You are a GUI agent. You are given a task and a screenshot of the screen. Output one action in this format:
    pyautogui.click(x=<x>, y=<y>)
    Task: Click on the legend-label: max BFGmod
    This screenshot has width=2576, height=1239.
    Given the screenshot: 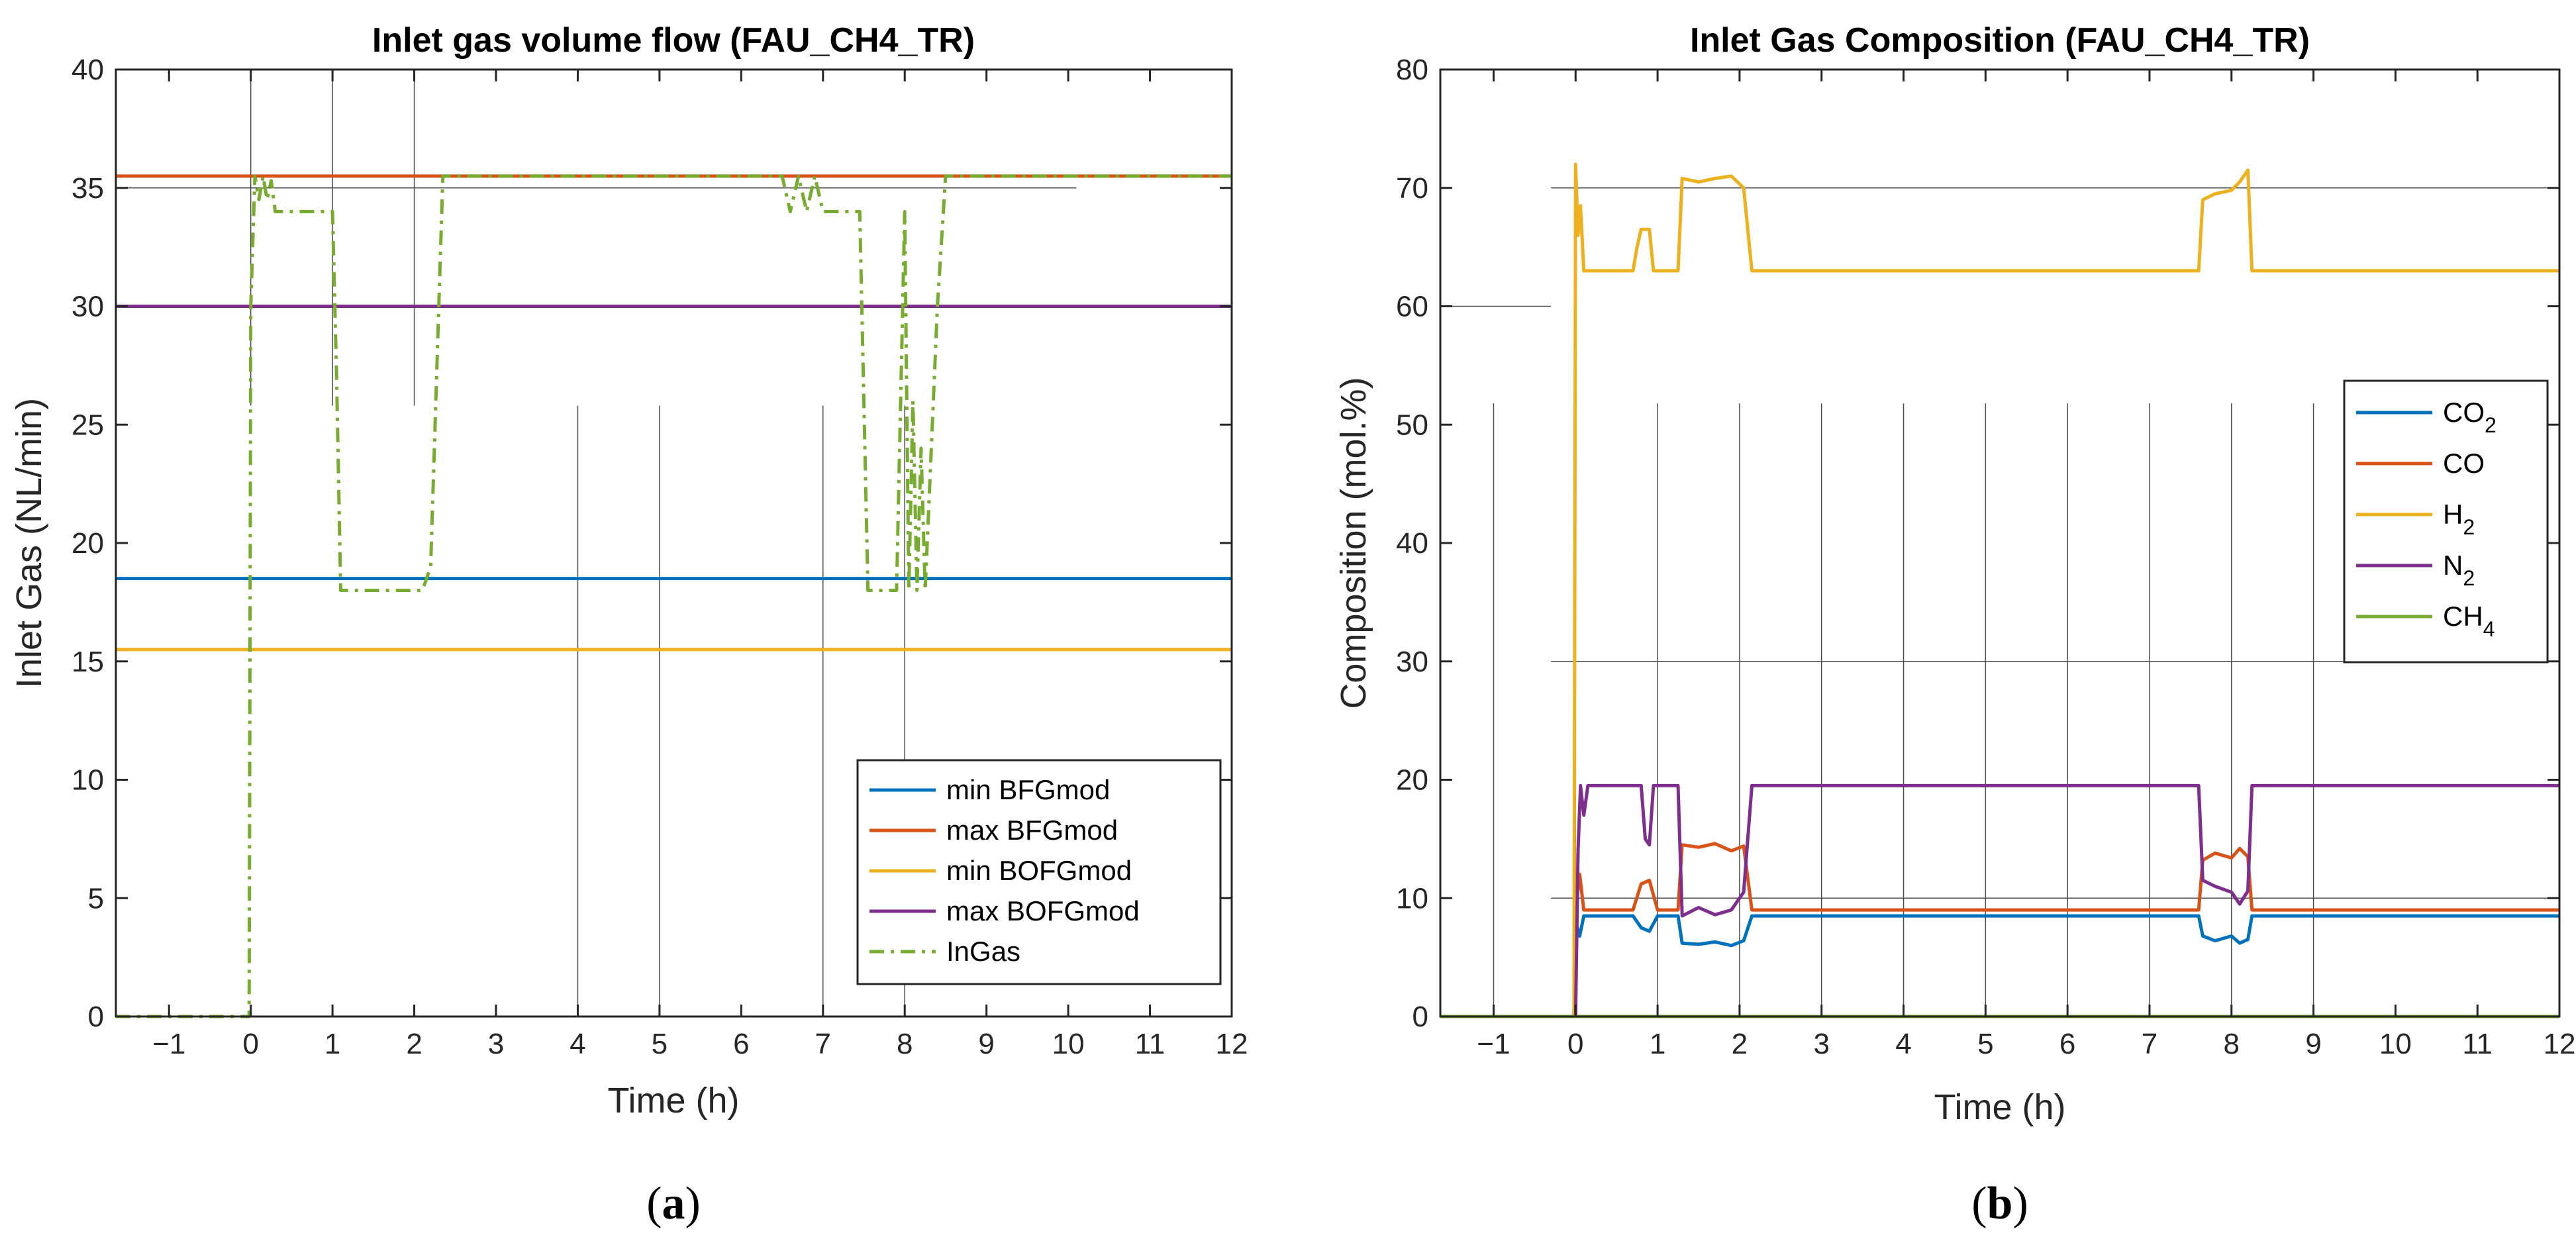 What is the action you would take?
    pyautogui.click(x=1032, y=831)
    